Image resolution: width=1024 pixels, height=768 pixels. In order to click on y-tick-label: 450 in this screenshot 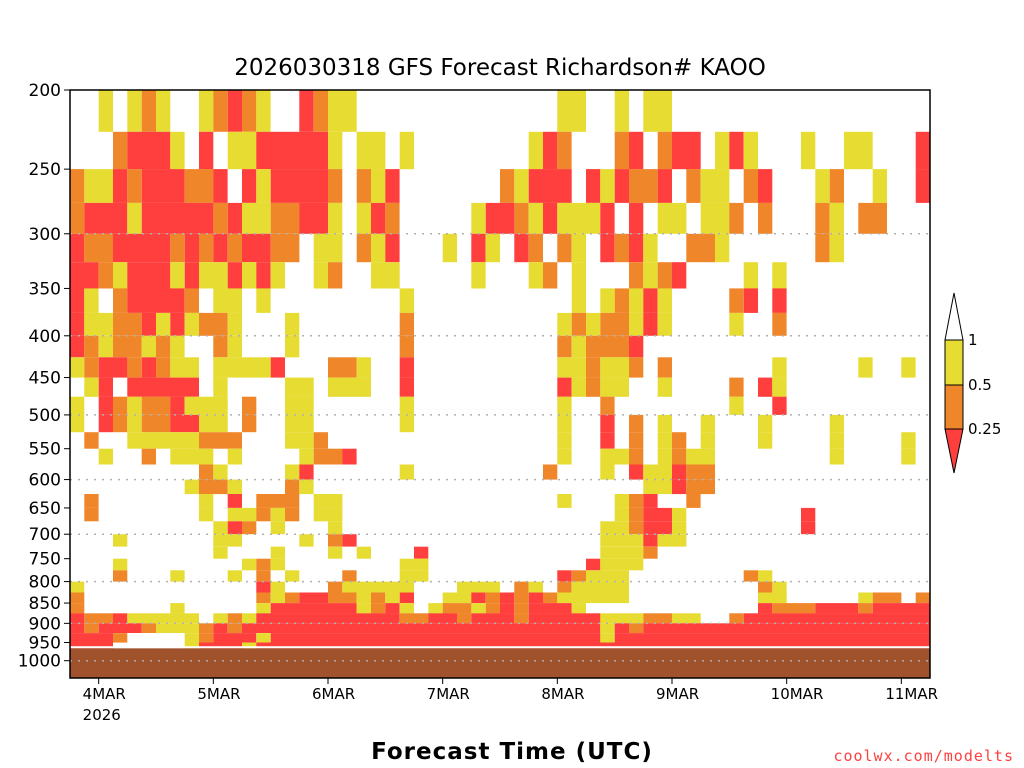, I will do `click(45, 379)`.